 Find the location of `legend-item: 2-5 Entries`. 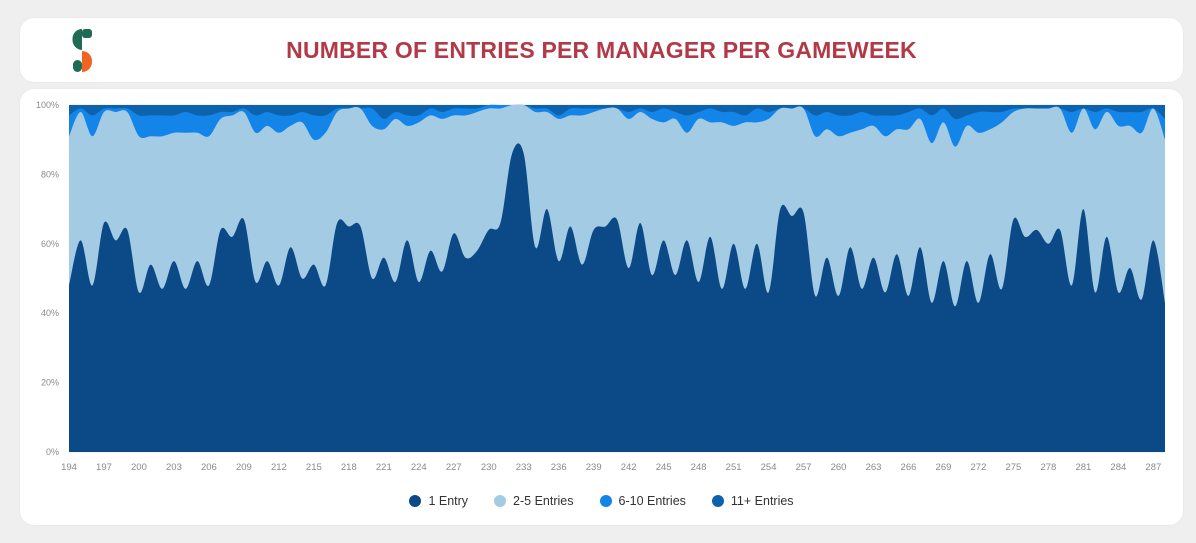

legend-item: 2-5 Entries is located at coordinates (534, 501).